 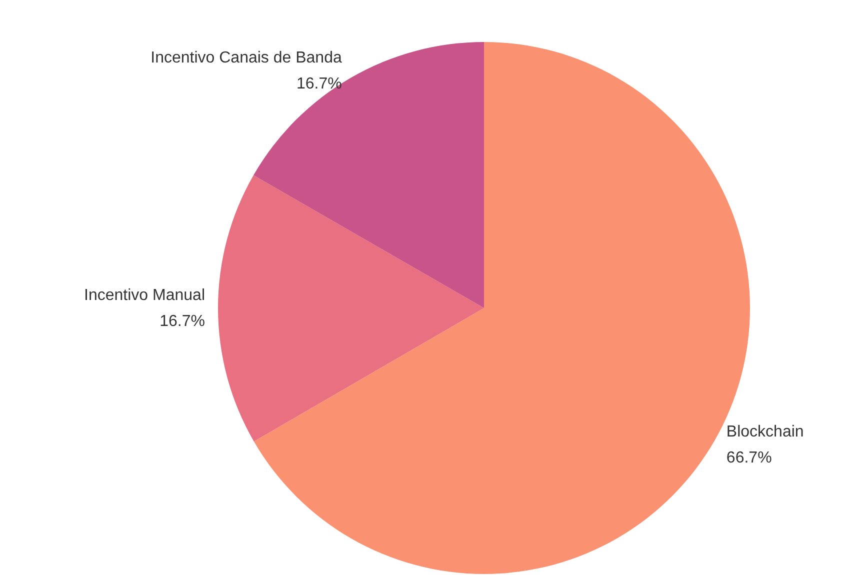 I want to click on slice-label: Incentivo Manual, so click(x=144, y=295).